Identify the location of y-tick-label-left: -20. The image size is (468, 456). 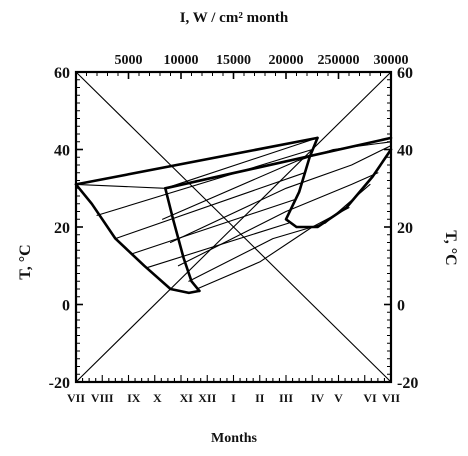
(59, 383).